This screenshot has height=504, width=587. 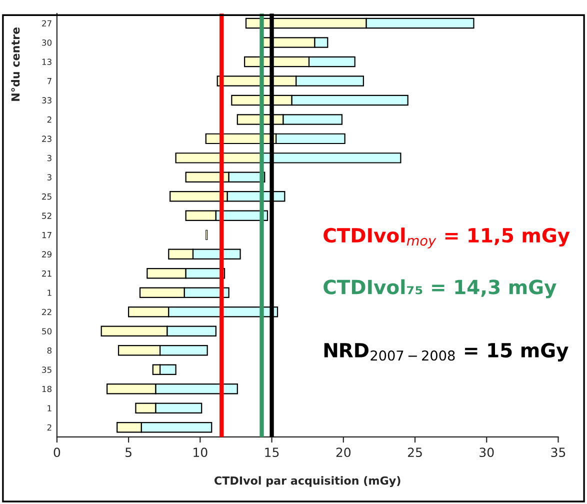 I want to click on x-tick-label: 5, so click(x=129, y=453).